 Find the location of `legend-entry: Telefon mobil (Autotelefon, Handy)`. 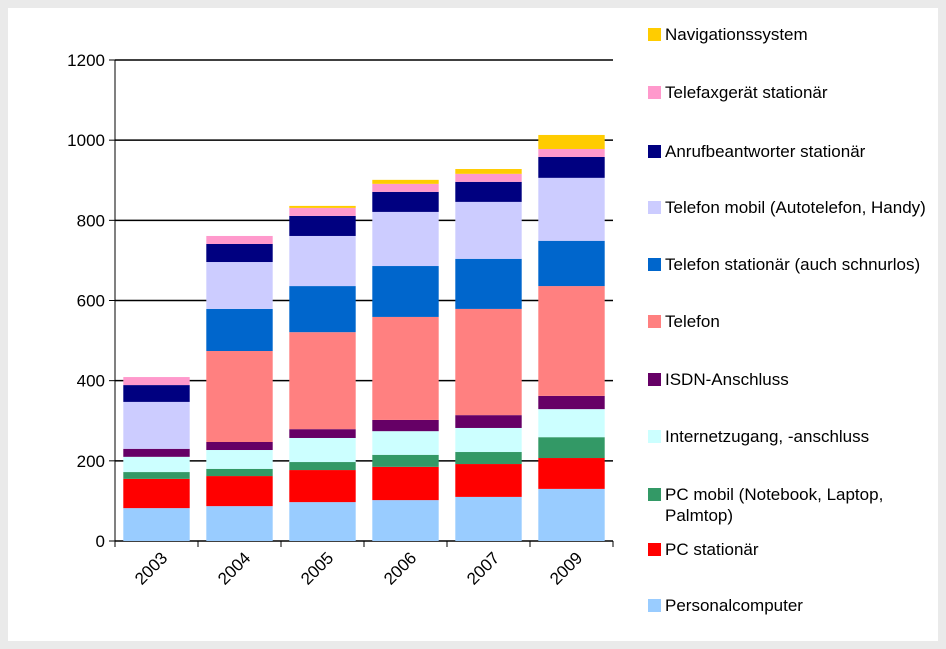

legend-entry: Telefon mobil (Autotelefon, Handy) is located at coordinates (788, 207).